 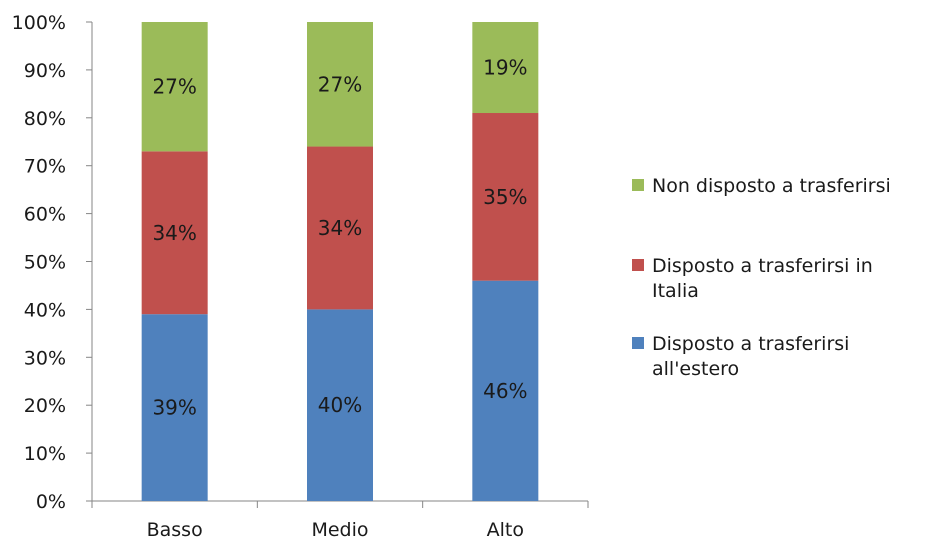 What do you see at coordinates (750, 344) in the screenshot?
I see `legend-label: Disposto a trasferirsi` at bounding box center [750, 344].